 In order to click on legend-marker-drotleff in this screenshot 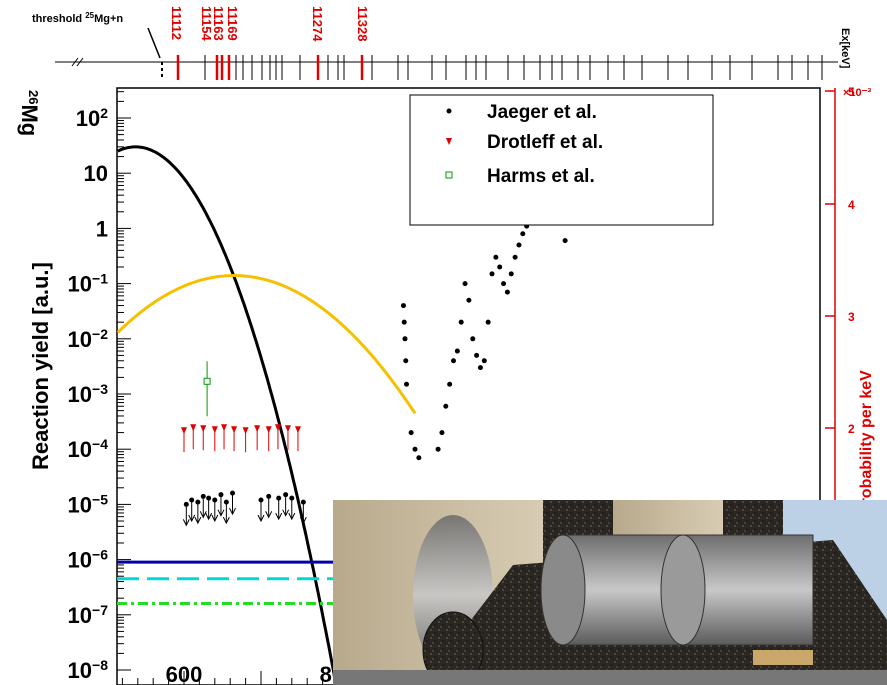, I will do `click(449, 141)`.